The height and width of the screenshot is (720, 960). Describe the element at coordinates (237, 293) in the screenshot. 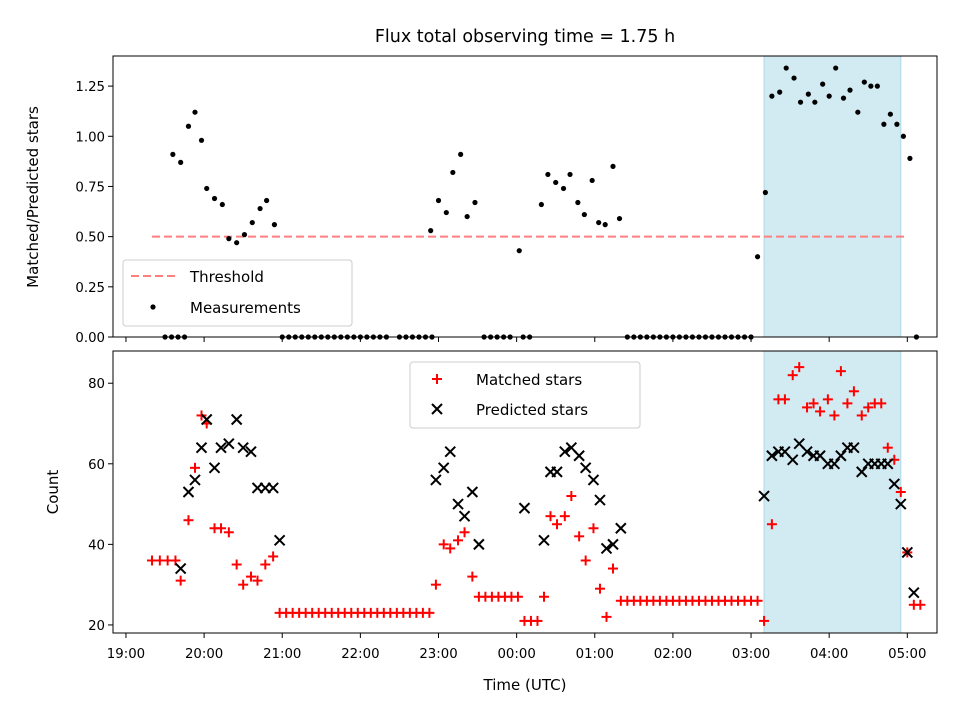

I see `top-legend: Threshold Measurements` at that location.